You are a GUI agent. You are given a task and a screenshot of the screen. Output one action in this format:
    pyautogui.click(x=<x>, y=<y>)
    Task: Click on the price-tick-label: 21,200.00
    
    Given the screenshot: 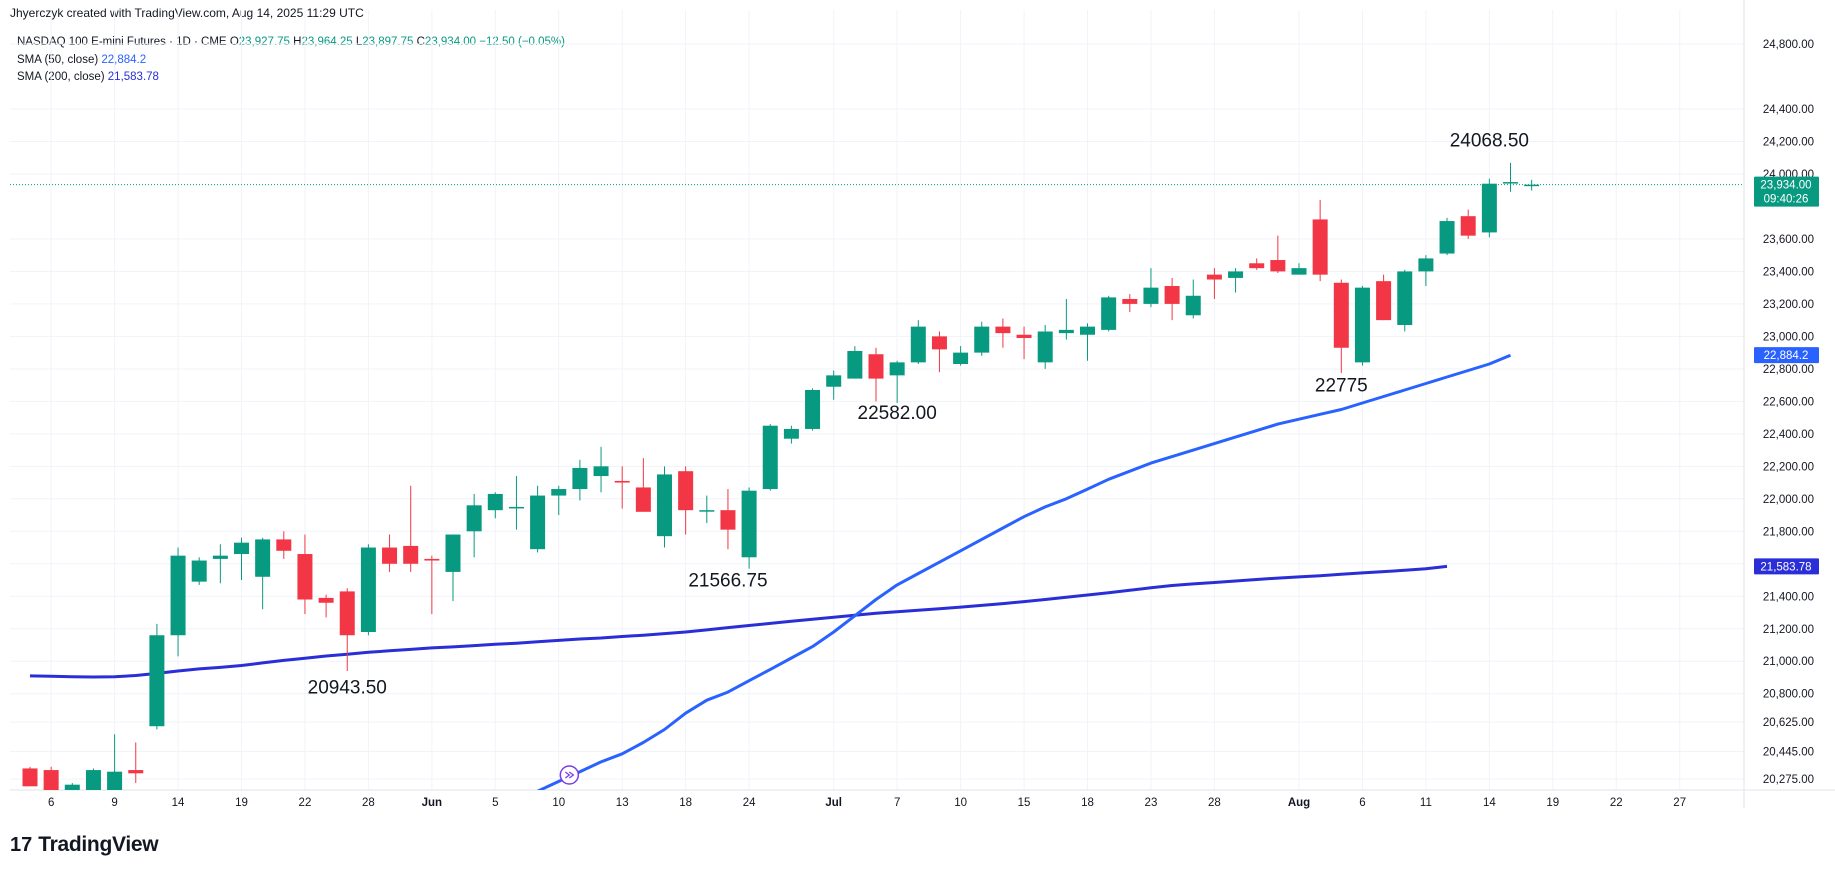 What is the action you would take?
    pyautogui.click(x=1788, y=630)
    